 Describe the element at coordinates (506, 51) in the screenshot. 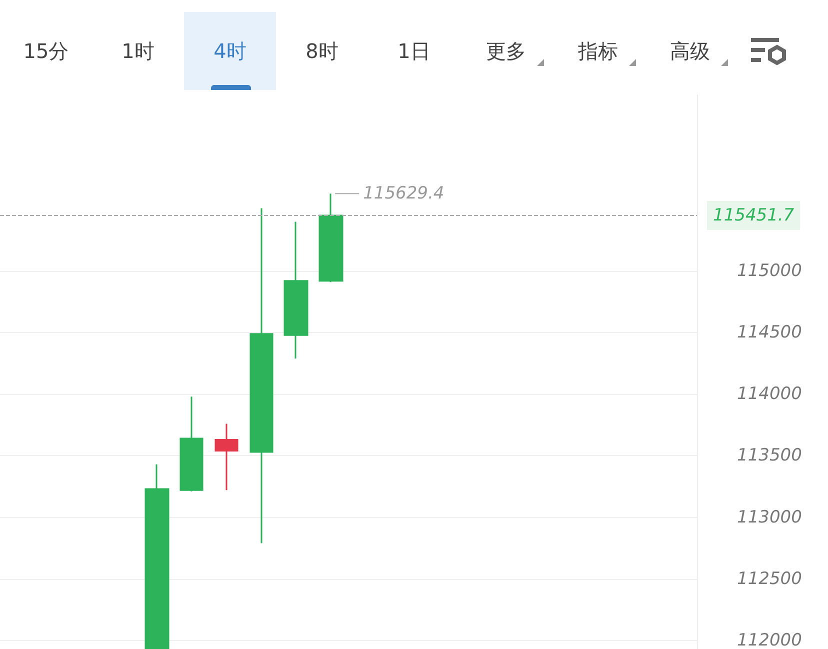

I see `text: 更多` at that location.